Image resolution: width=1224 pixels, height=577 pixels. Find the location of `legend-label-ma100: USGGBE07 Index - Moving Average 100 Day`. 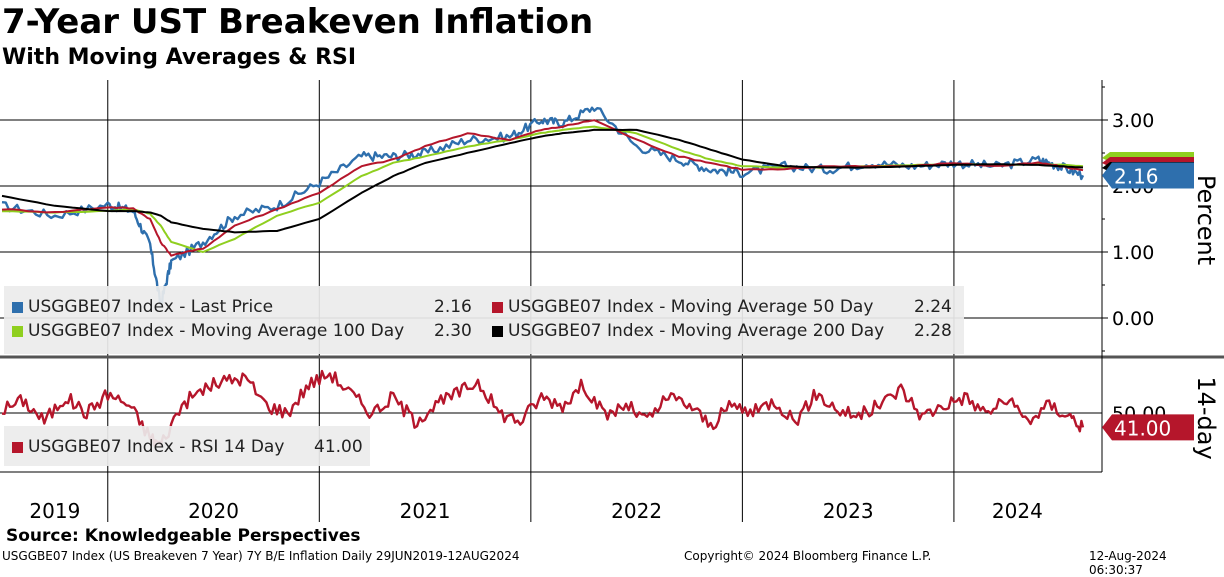

legend-label-ma100: USGGBE07 Index - Moving Average 100 Day is located at coordinates (216, 331).